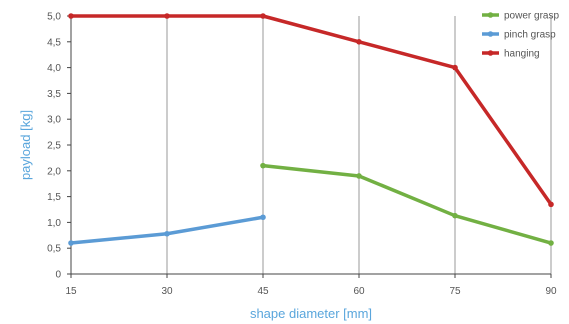 The width and height of the screenshot is (569, 324). What do you see at coordinates (54, 197) in the screenshot?
I see `y-tick-label: 1,5` at bounding box center [54, 197].